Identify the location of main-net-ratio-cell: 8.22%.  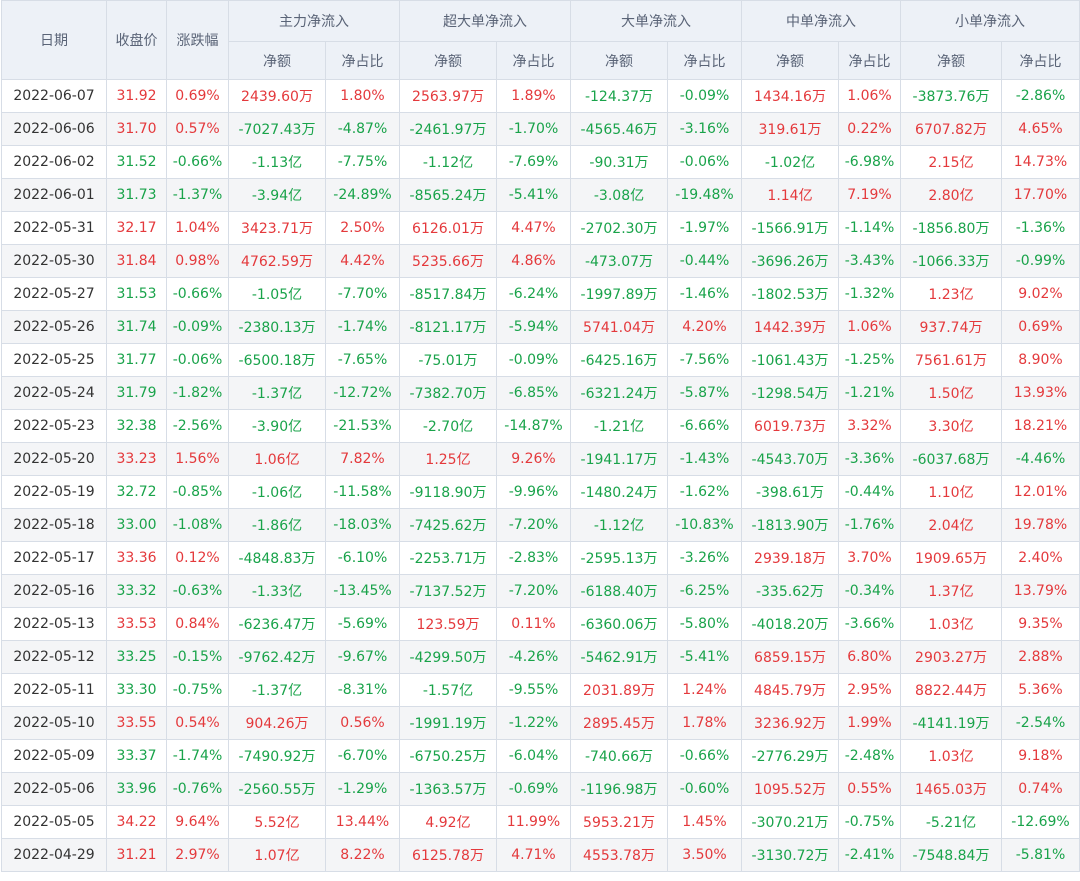
(362, 855).